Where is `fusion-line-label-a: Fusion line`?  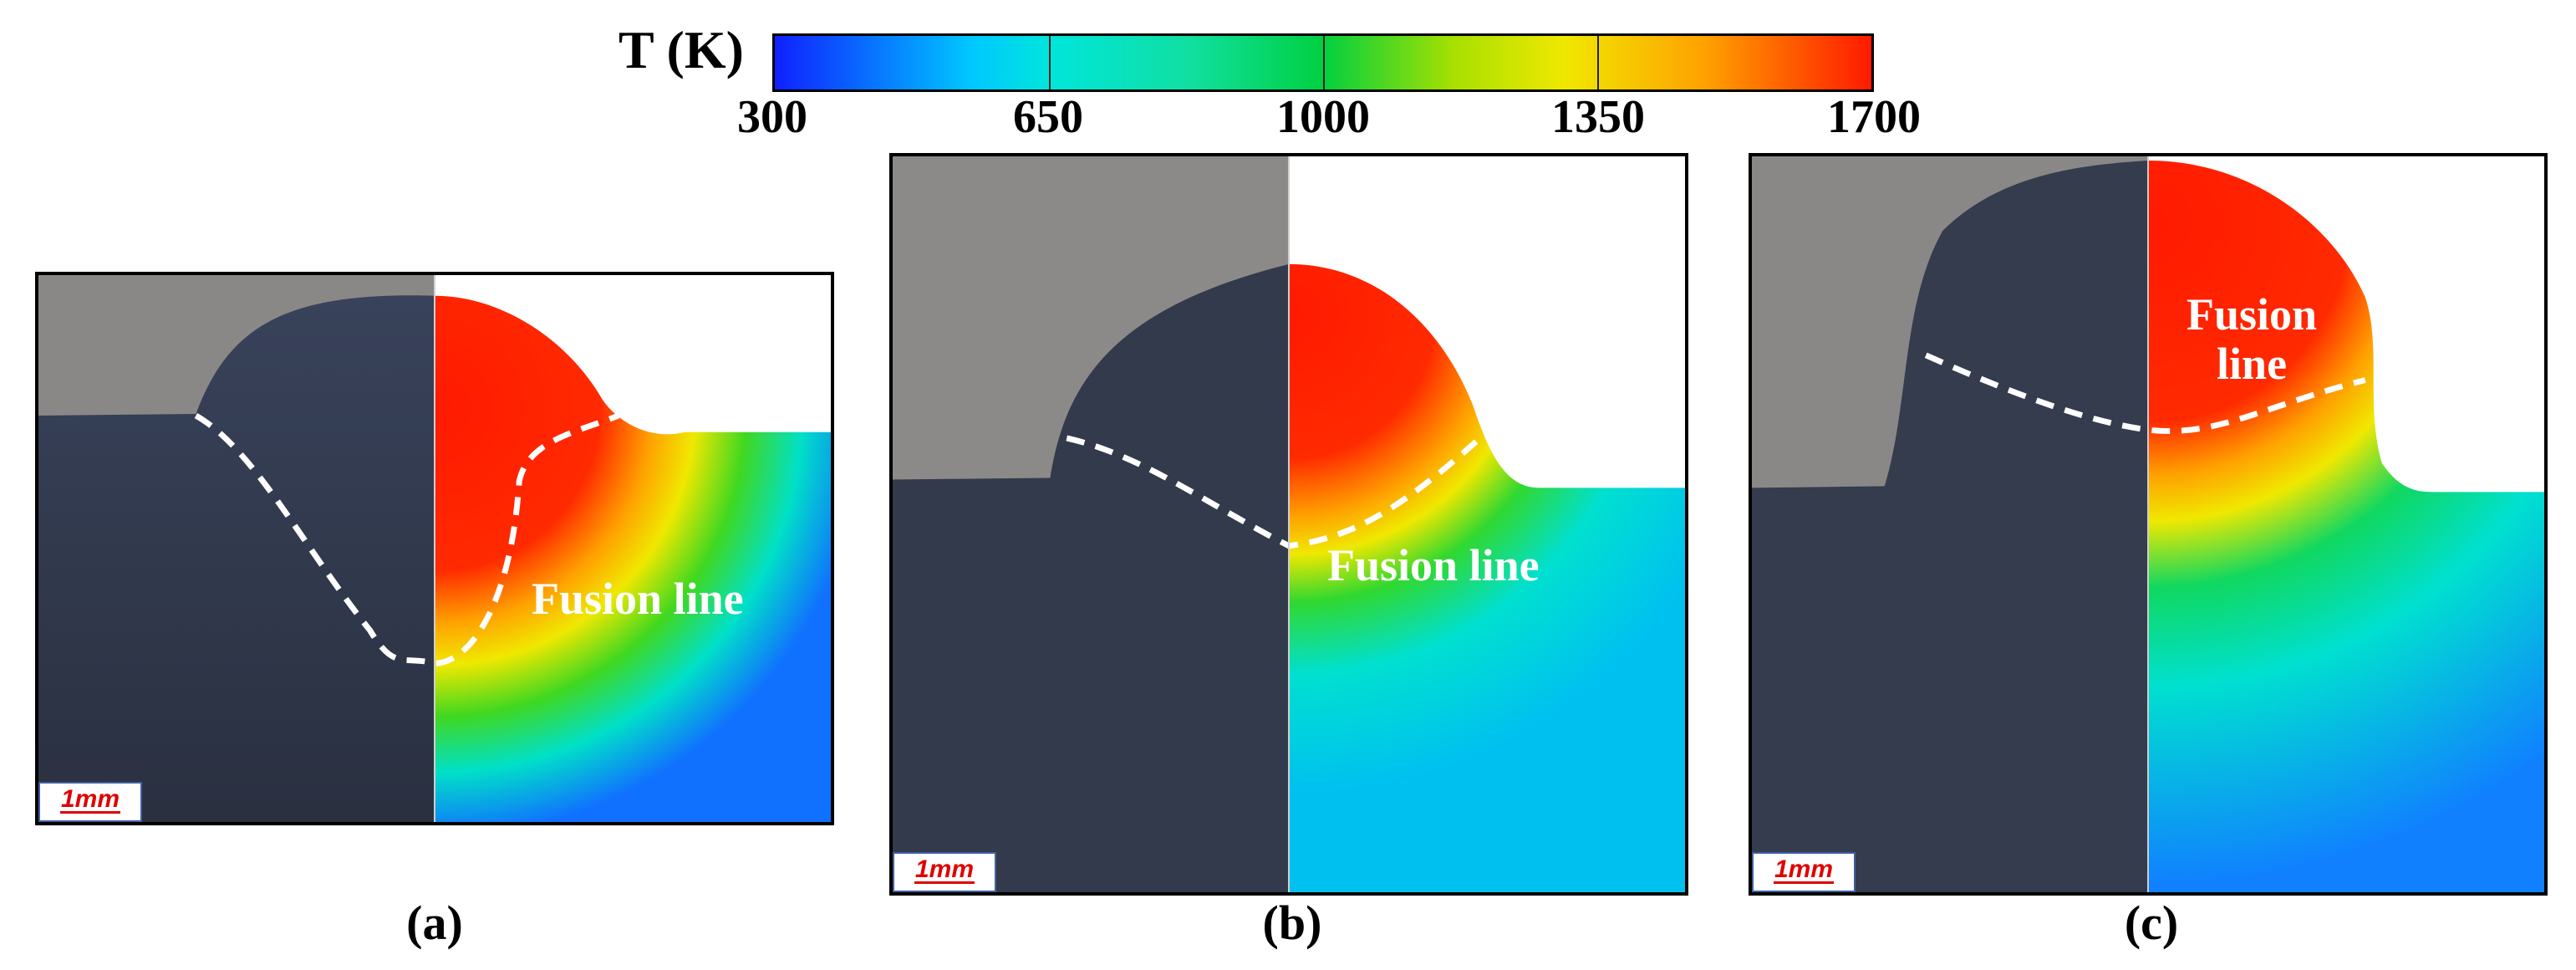
fusion-line-label-a: Fusion line is located at coordinates (638, 599).